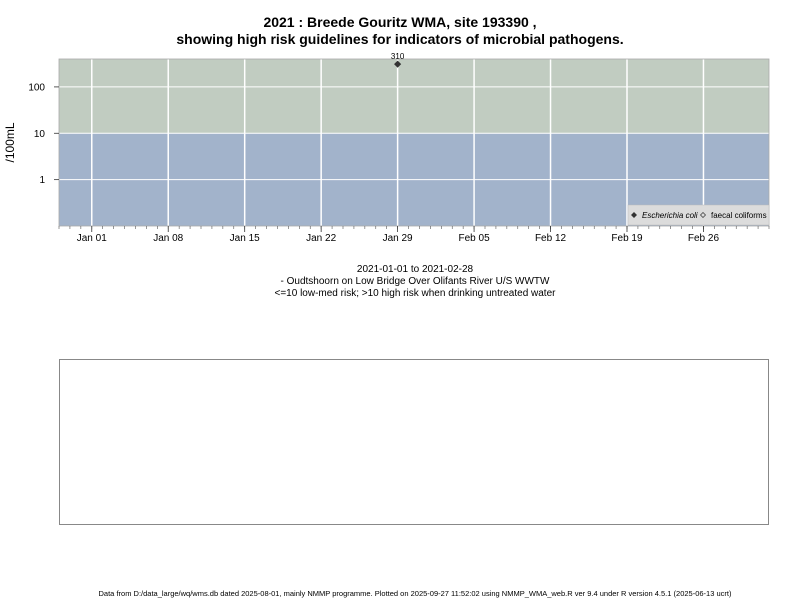 This screenshot has width=800, height=600. What do you see at coordinates (245, 238) in the screenshot?
I see `x-tick-label-2: Jan 15` at bounding box center [245, 238].